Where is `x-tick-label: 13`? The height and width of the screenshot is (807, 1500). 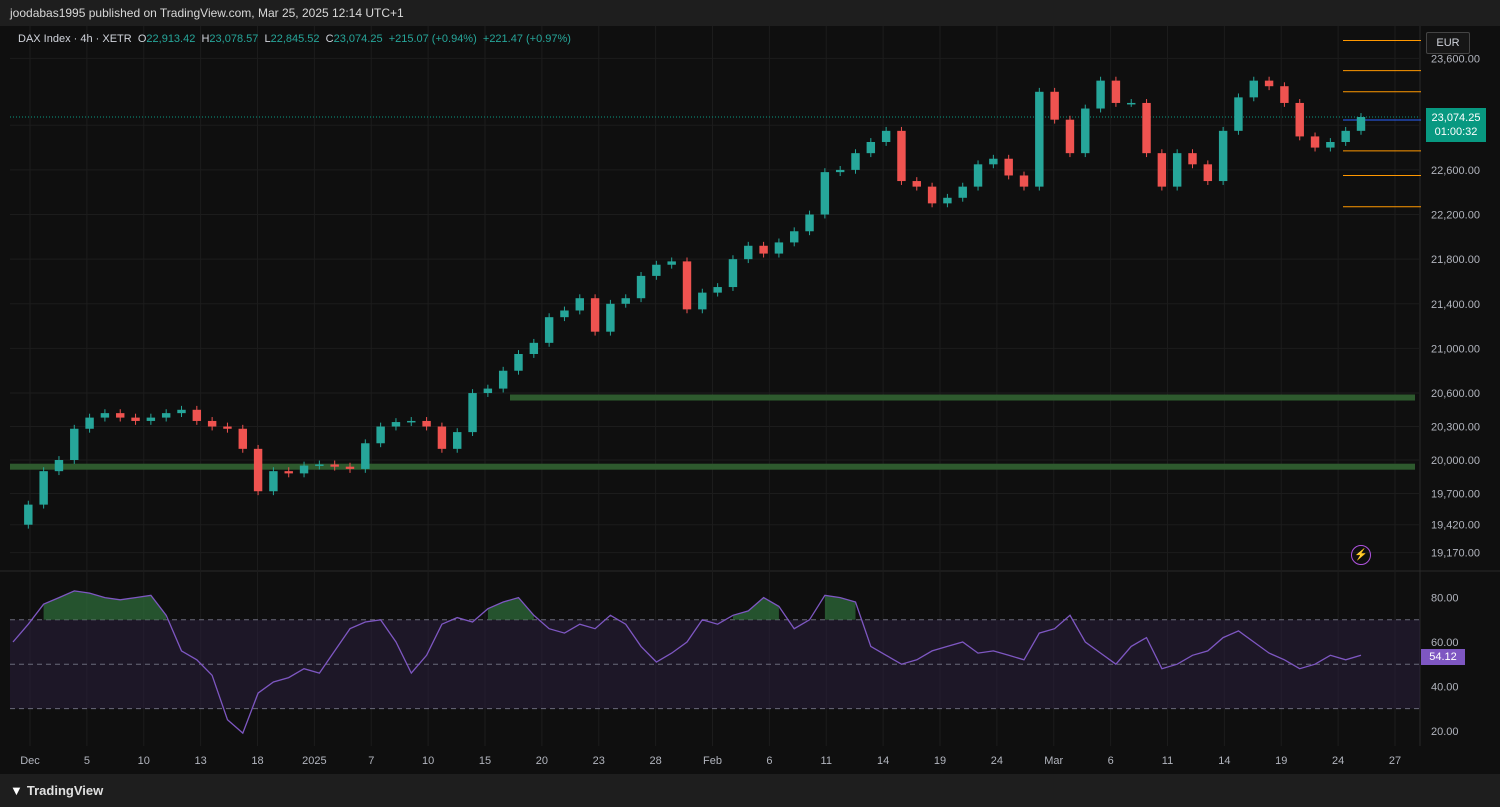
x-tick-label: 13 is located at coordinates (201, 761).